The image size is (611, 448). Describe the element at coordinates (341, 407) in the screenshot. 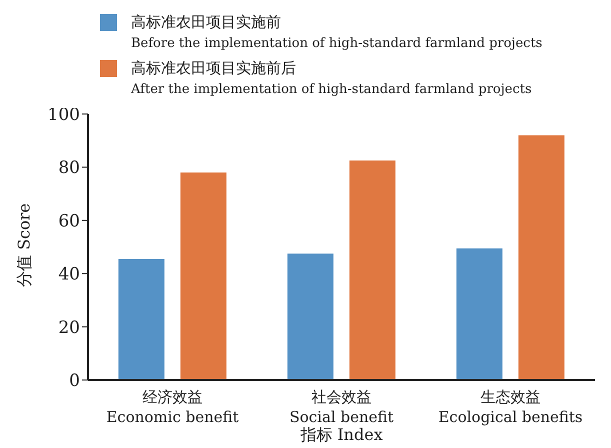

I see `x-tick-label: 社会效益 Social benefit` at that location.